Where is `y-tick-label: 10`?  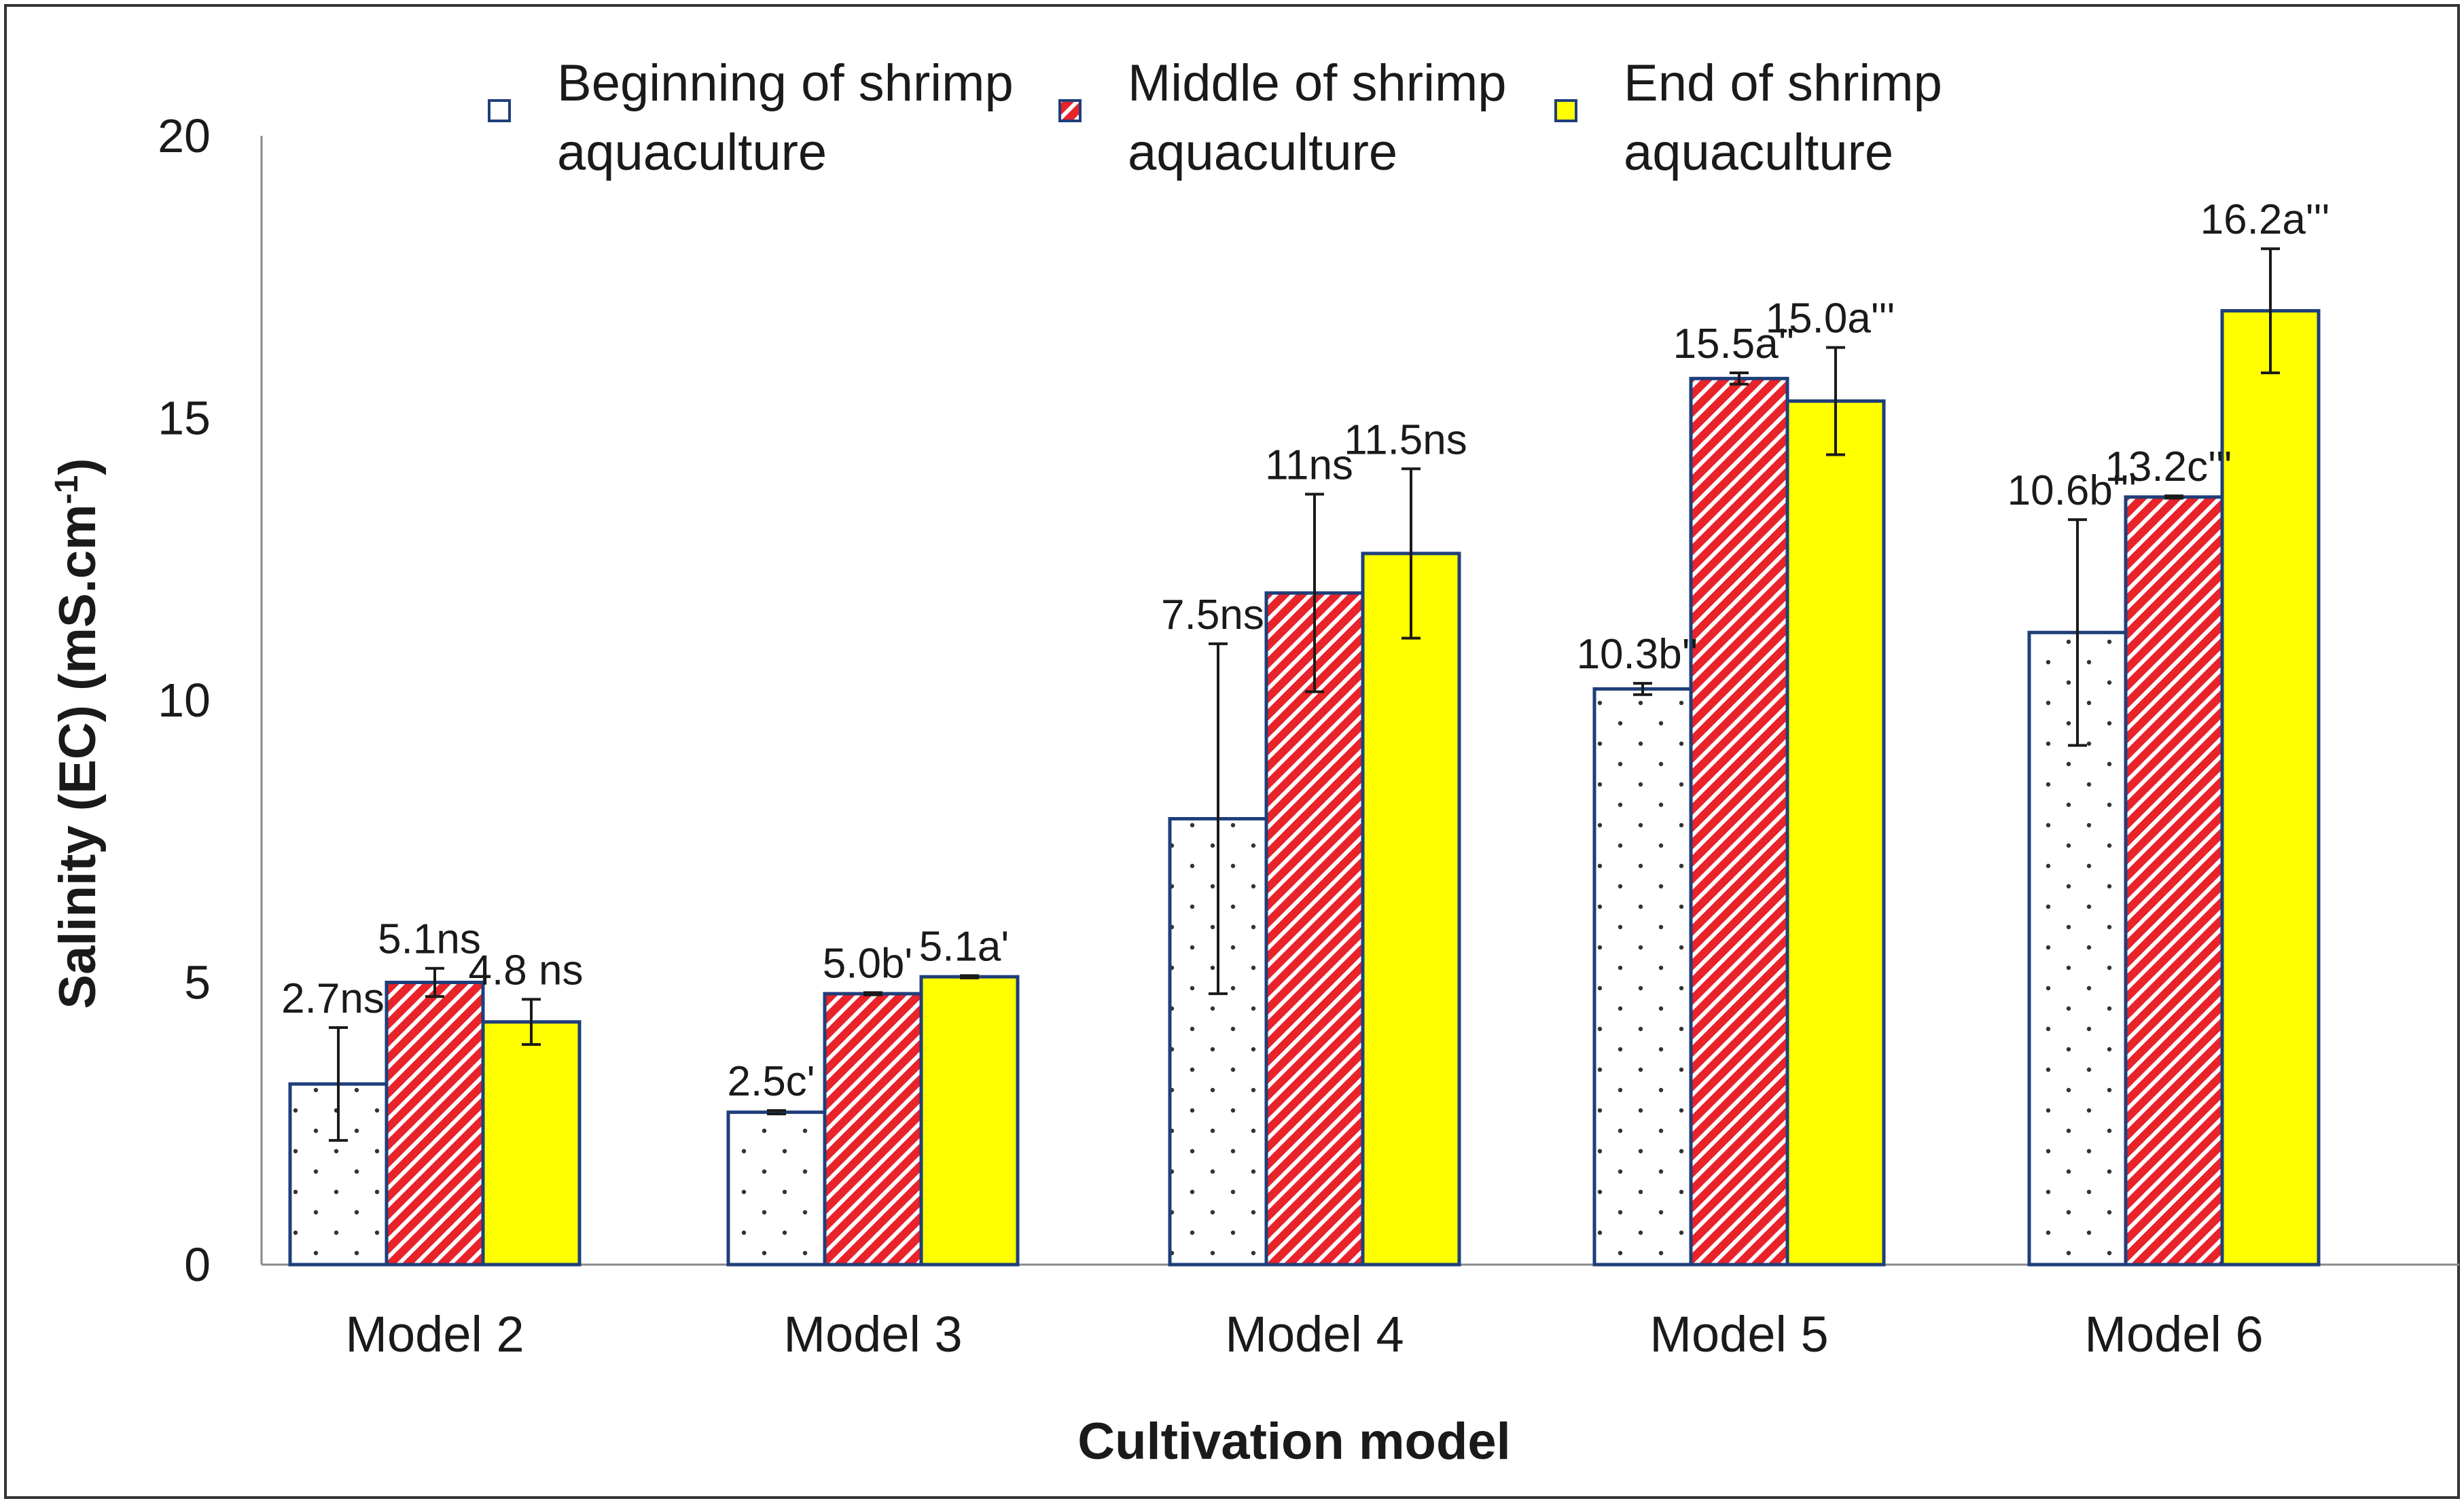
y-tick-label: 10 is located at coordinates (184, 700).